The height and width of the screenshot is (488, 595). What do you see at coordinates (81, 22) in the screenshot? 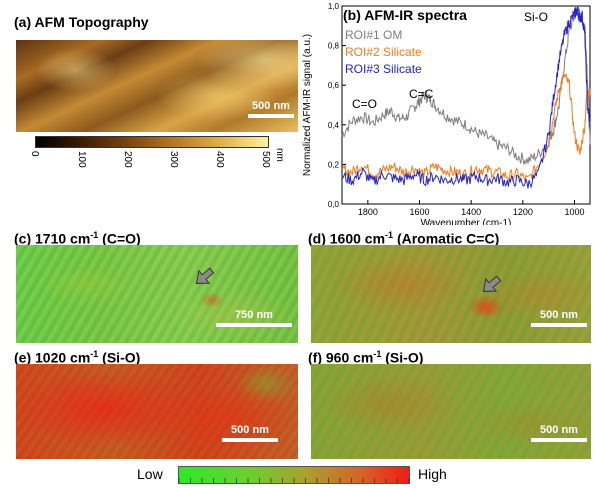
I see `panel-a-title: (a) AFM Topography` at bounding box center [81, 22].